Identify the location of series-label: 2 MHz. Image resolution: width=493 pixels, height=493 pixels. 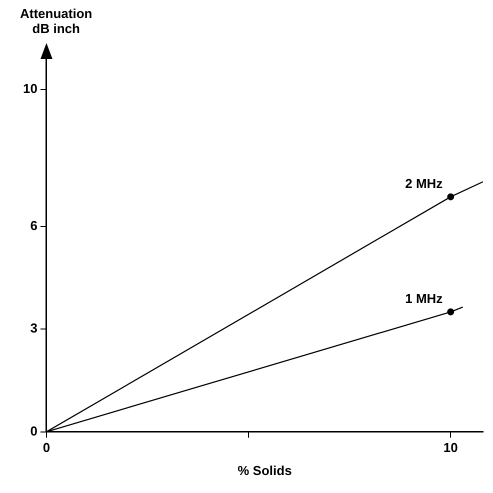
(424, 183).